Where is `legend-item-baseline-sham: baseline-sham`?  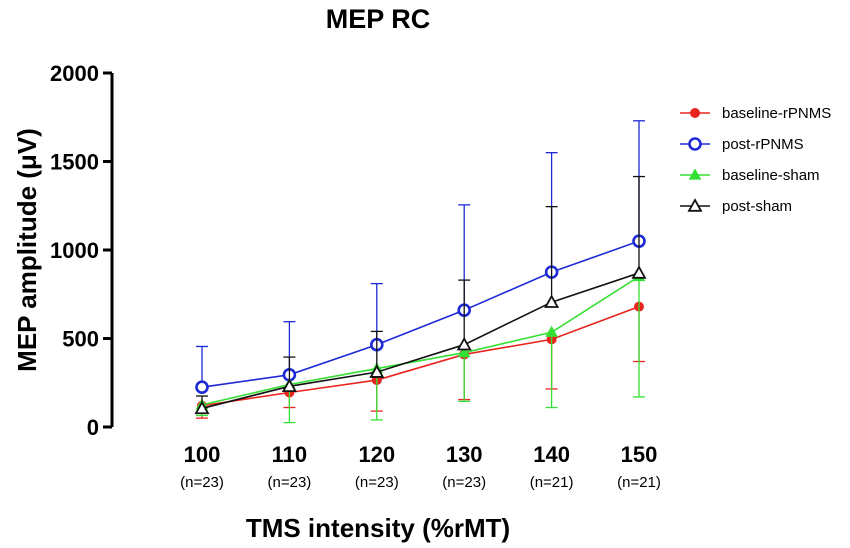 legend-item-baseline-sham: baseline-sham is located at coordinates (750, 175).